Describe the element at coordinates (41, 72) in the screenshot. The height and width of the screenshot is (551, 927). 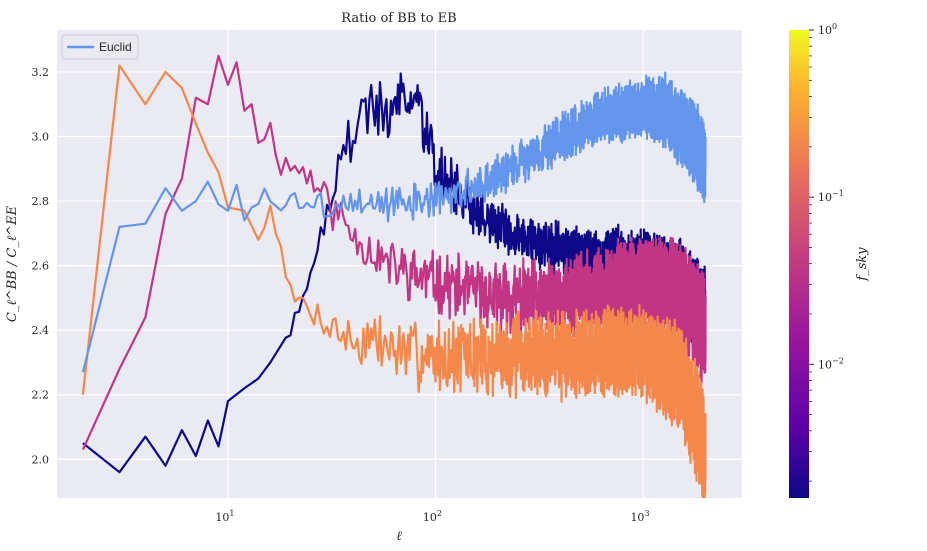
I see `y-tick-label-6: 3.2` at that location.